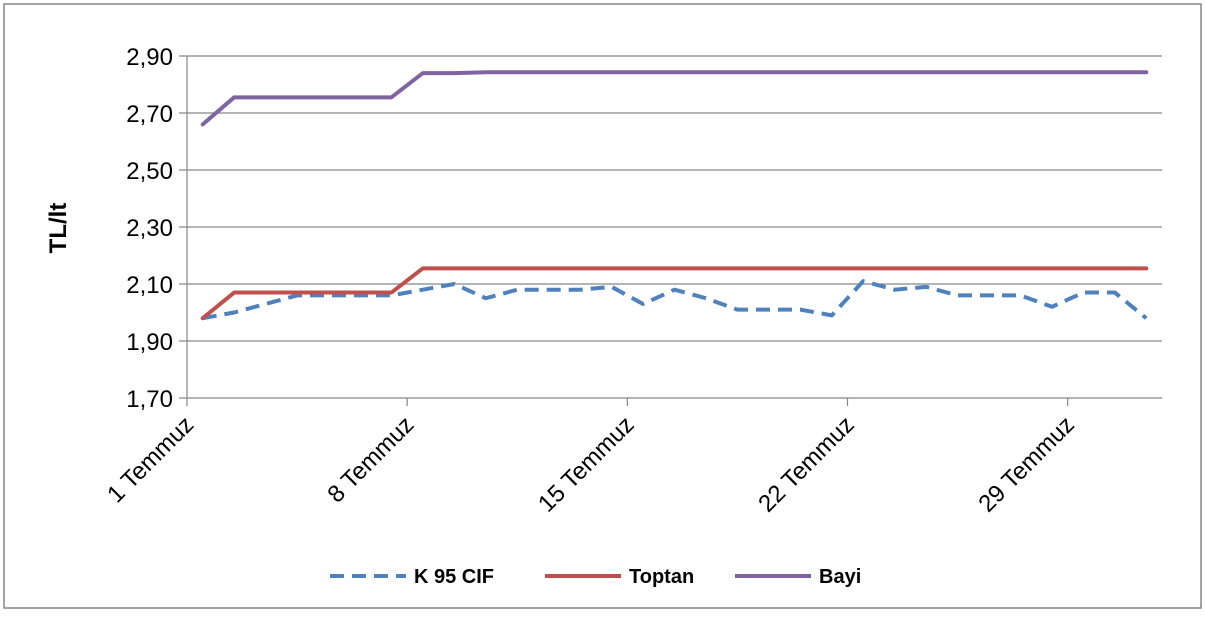  I want to click on series-line-toptan, so click(674, 293).